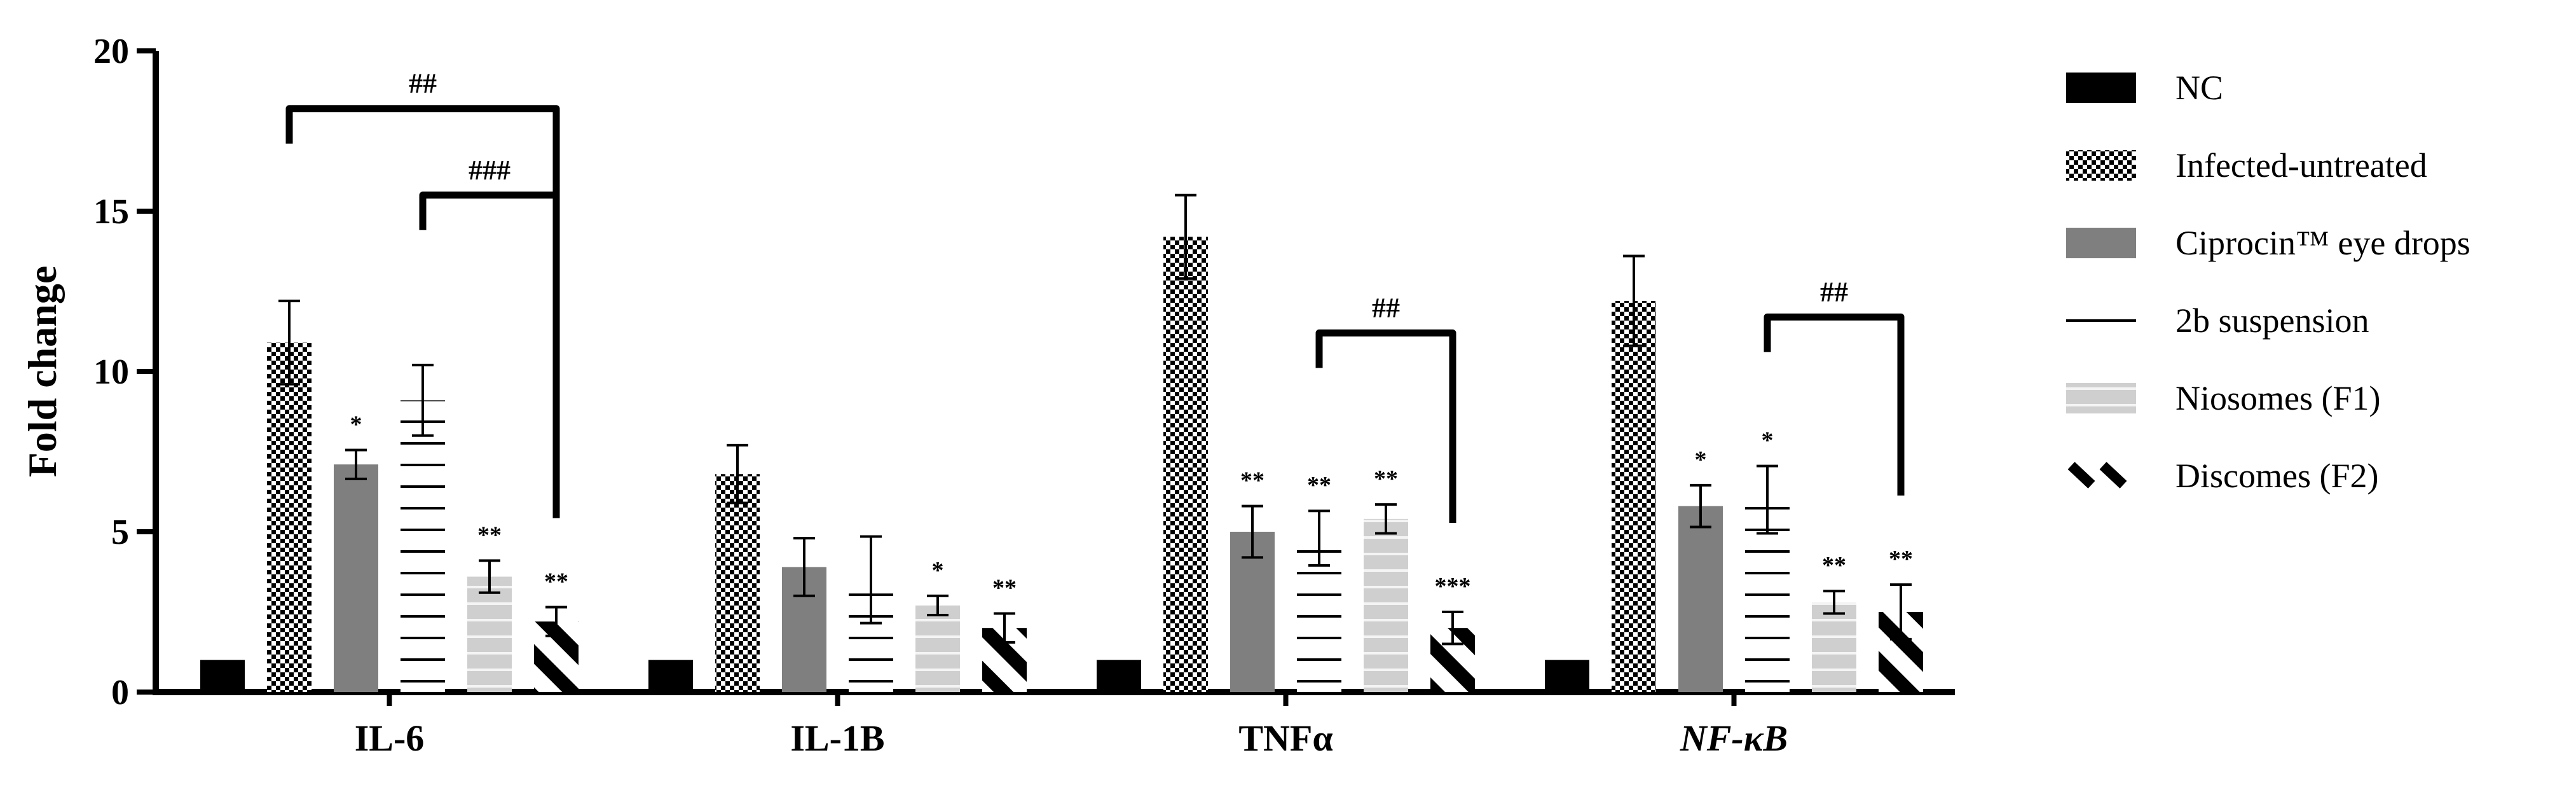  I want to click on y-axis-label: Fold change, so click(42, 371).